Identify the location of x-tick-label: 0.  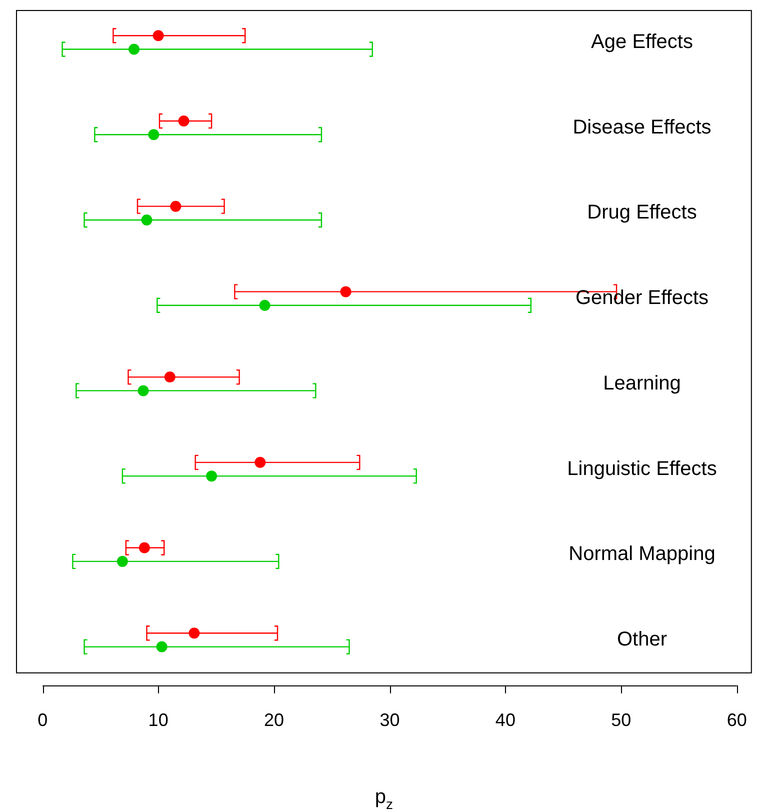
(43, 720).